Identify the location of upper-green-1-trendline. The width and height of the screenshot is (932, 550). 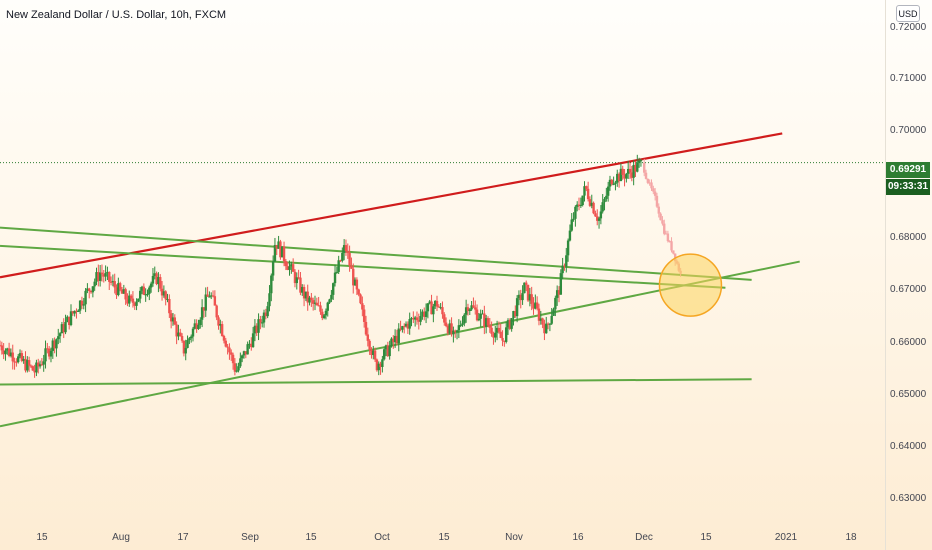
(376, 253).